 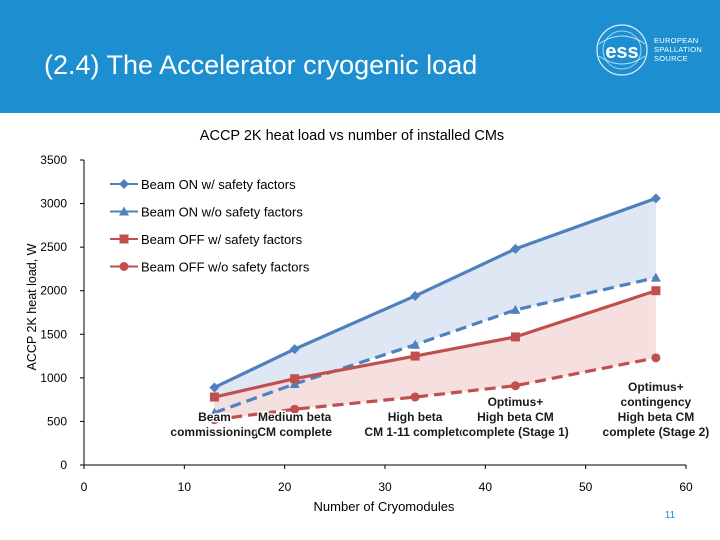 What do you see at coordinates (686, 487) in the screenshot?
I see `x-tick-label: 60` at bounding box center [686, 487].